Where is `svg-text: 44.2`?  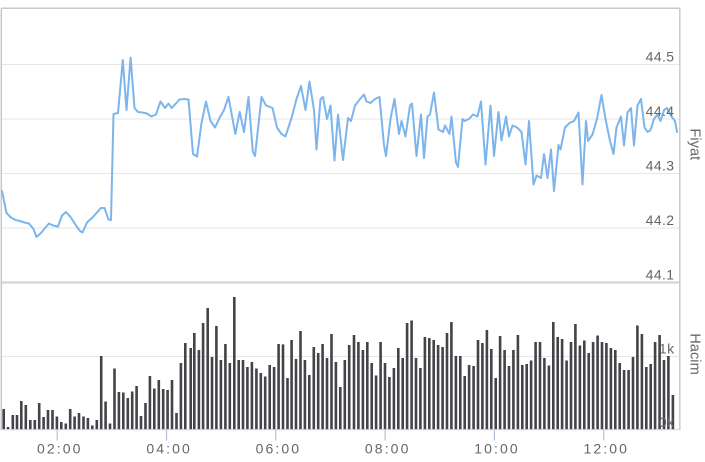
svg-text: 44.2 is located at coordinates (660, 220).